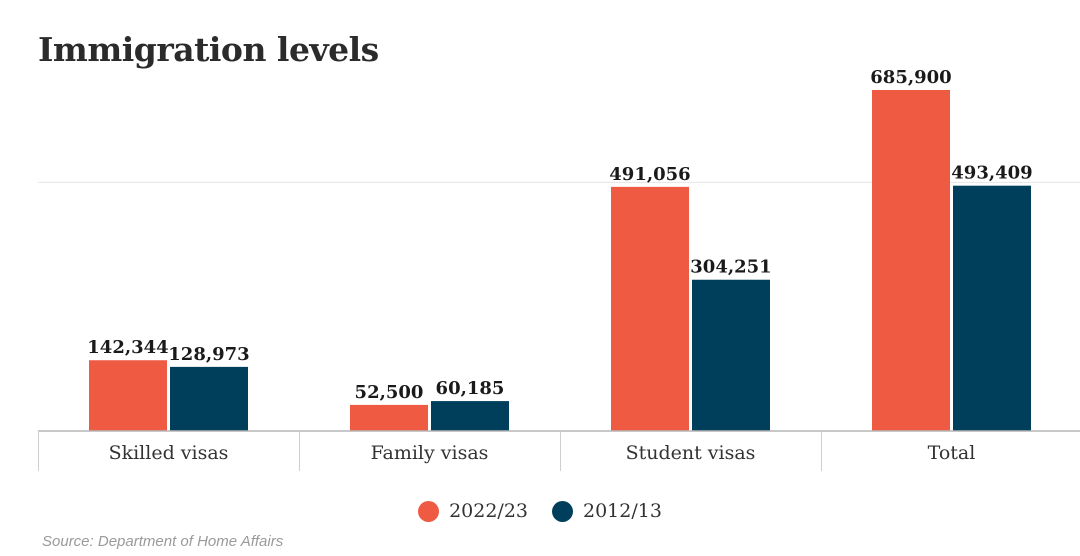 The height and width of the screenshot is (556, 1080). Describe the element at coordinates (127, 347) in the screenshot. I see `data-label-skilled-visas-2022-23: 142,344` at that location.